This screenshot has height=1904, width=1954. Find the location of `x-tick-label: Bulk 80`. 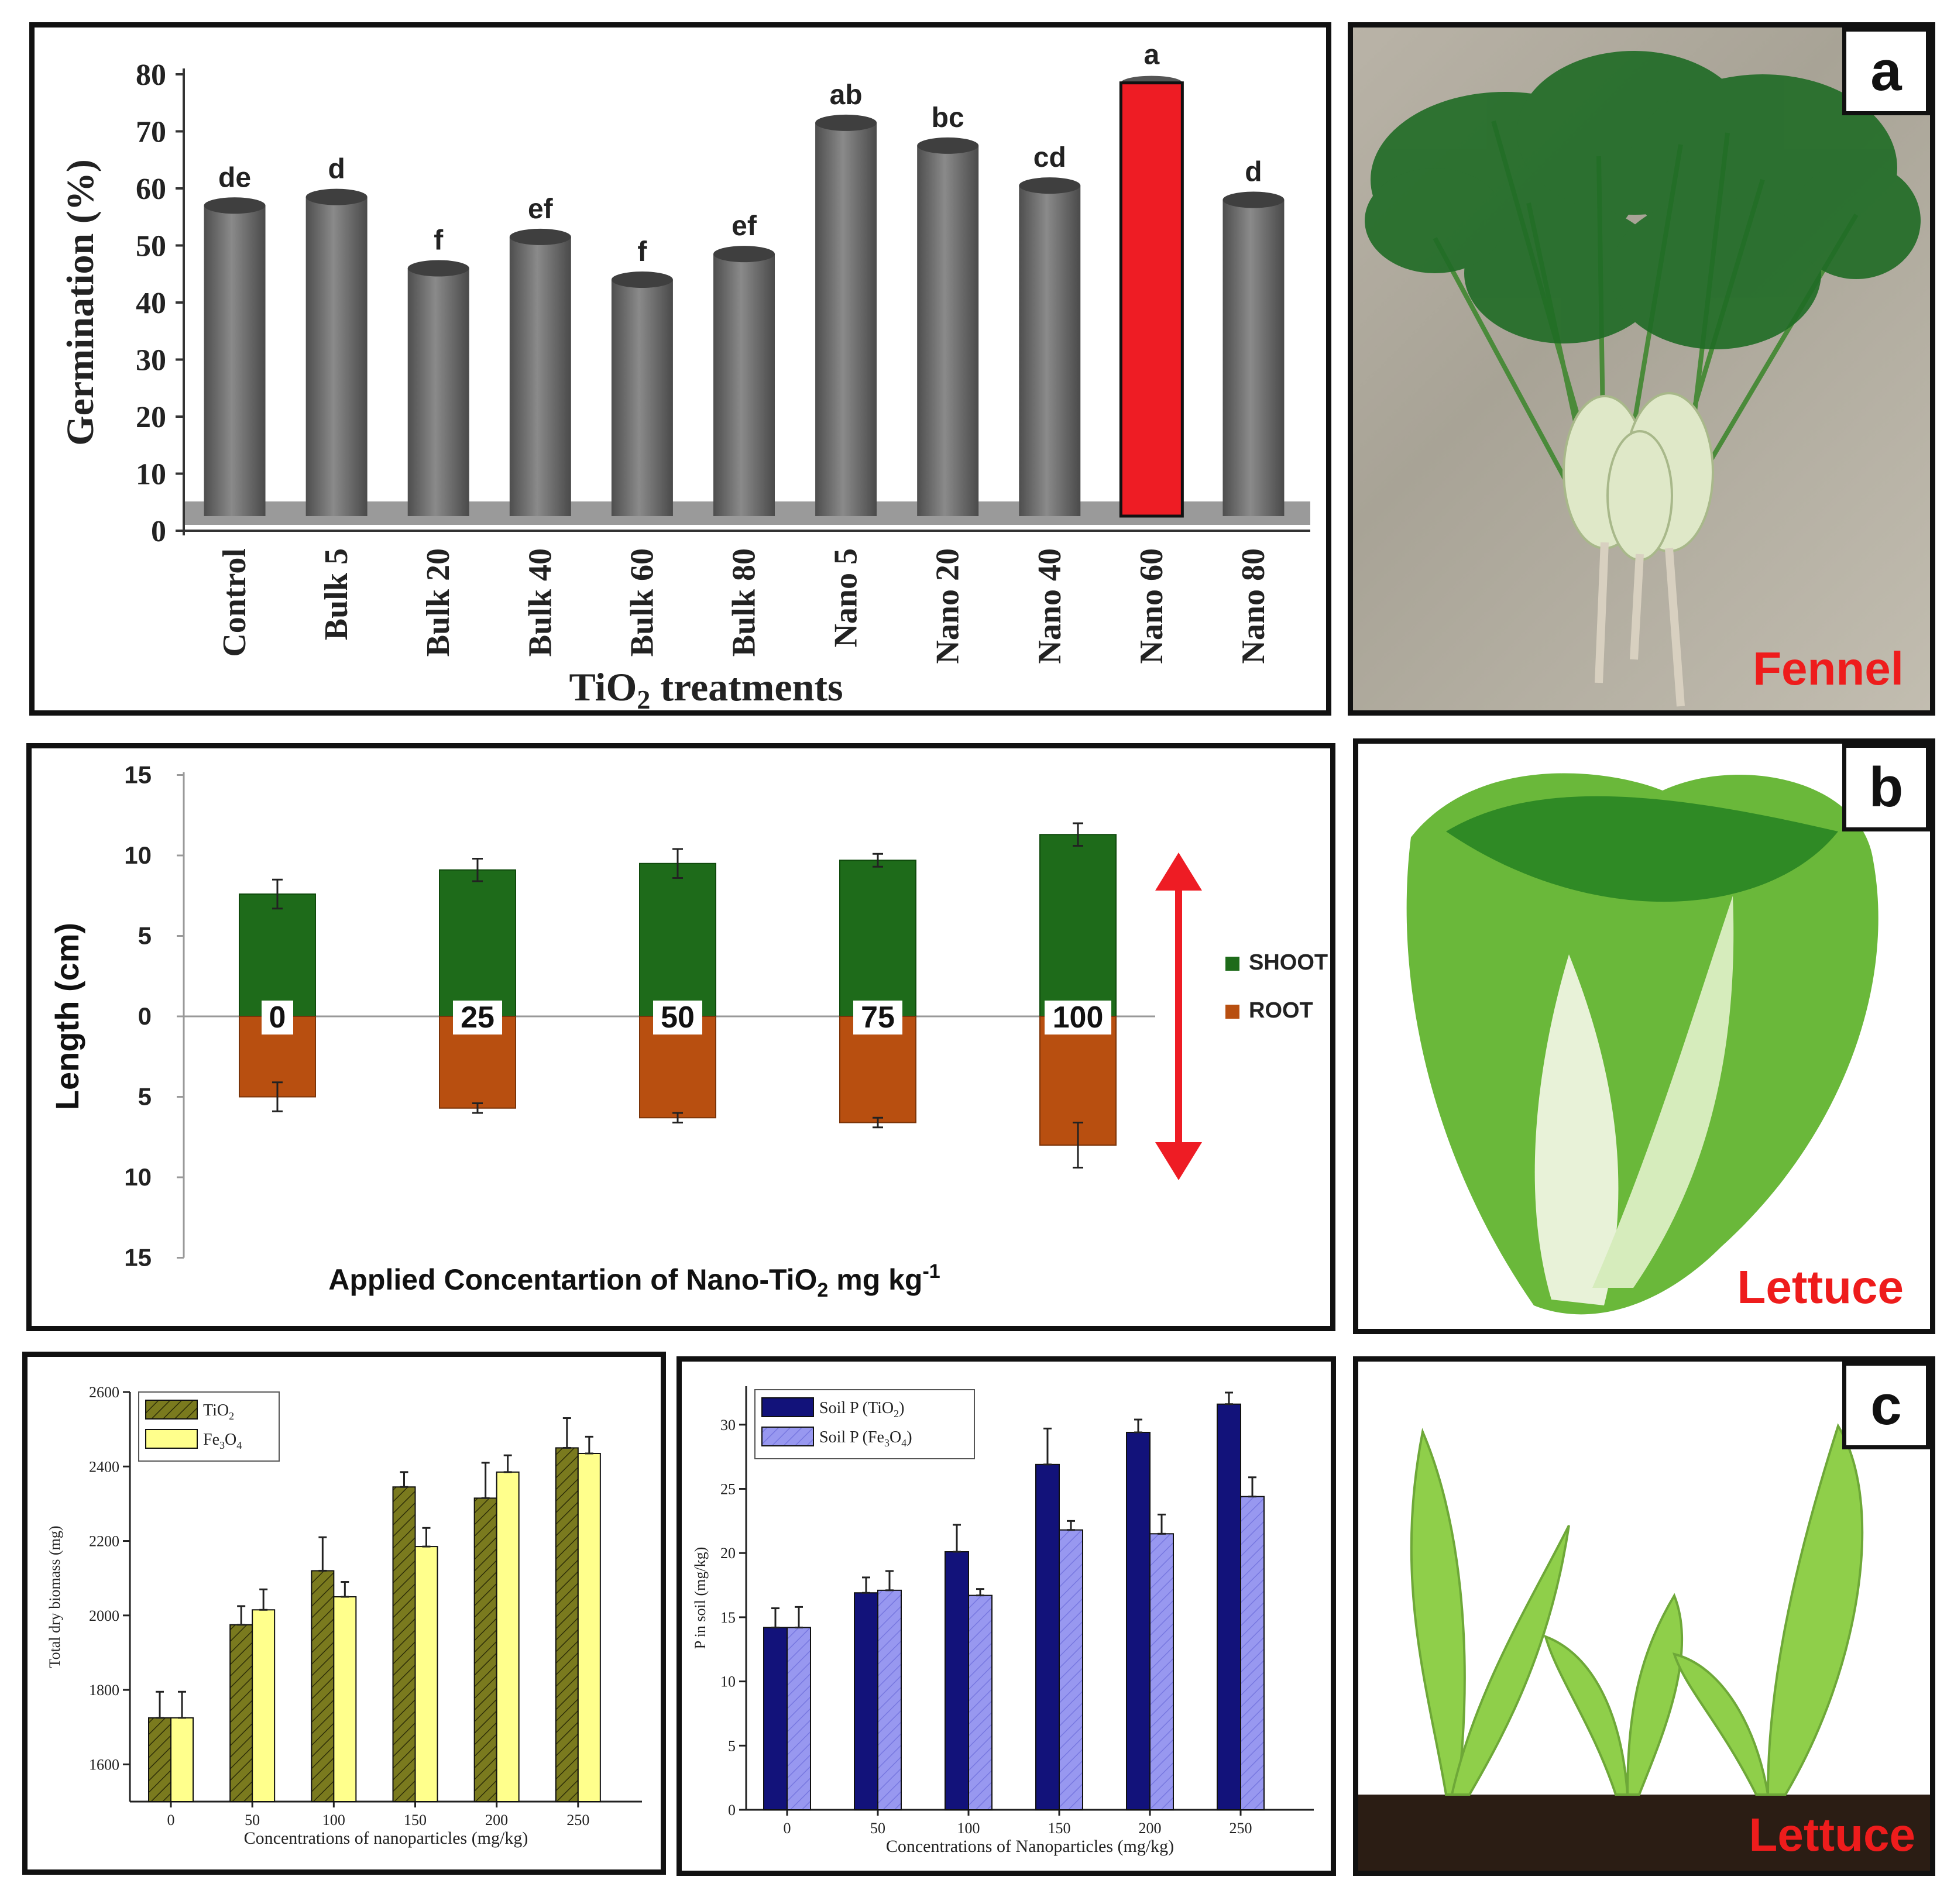

x-tick-label: Bulk 80 is located at coordinates (744, 602).